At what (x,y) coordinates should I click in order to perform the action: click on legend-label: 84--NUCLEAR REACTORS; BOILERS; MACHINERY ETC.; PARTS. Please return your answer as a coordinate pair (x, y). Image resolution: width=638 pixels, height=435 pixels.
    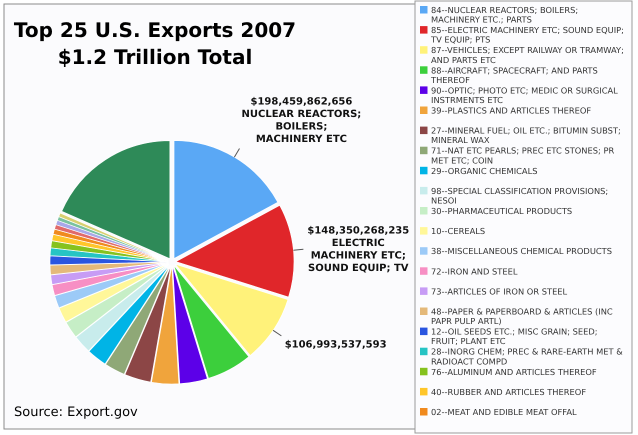
    Looking at the image, I should click on (504, 15).